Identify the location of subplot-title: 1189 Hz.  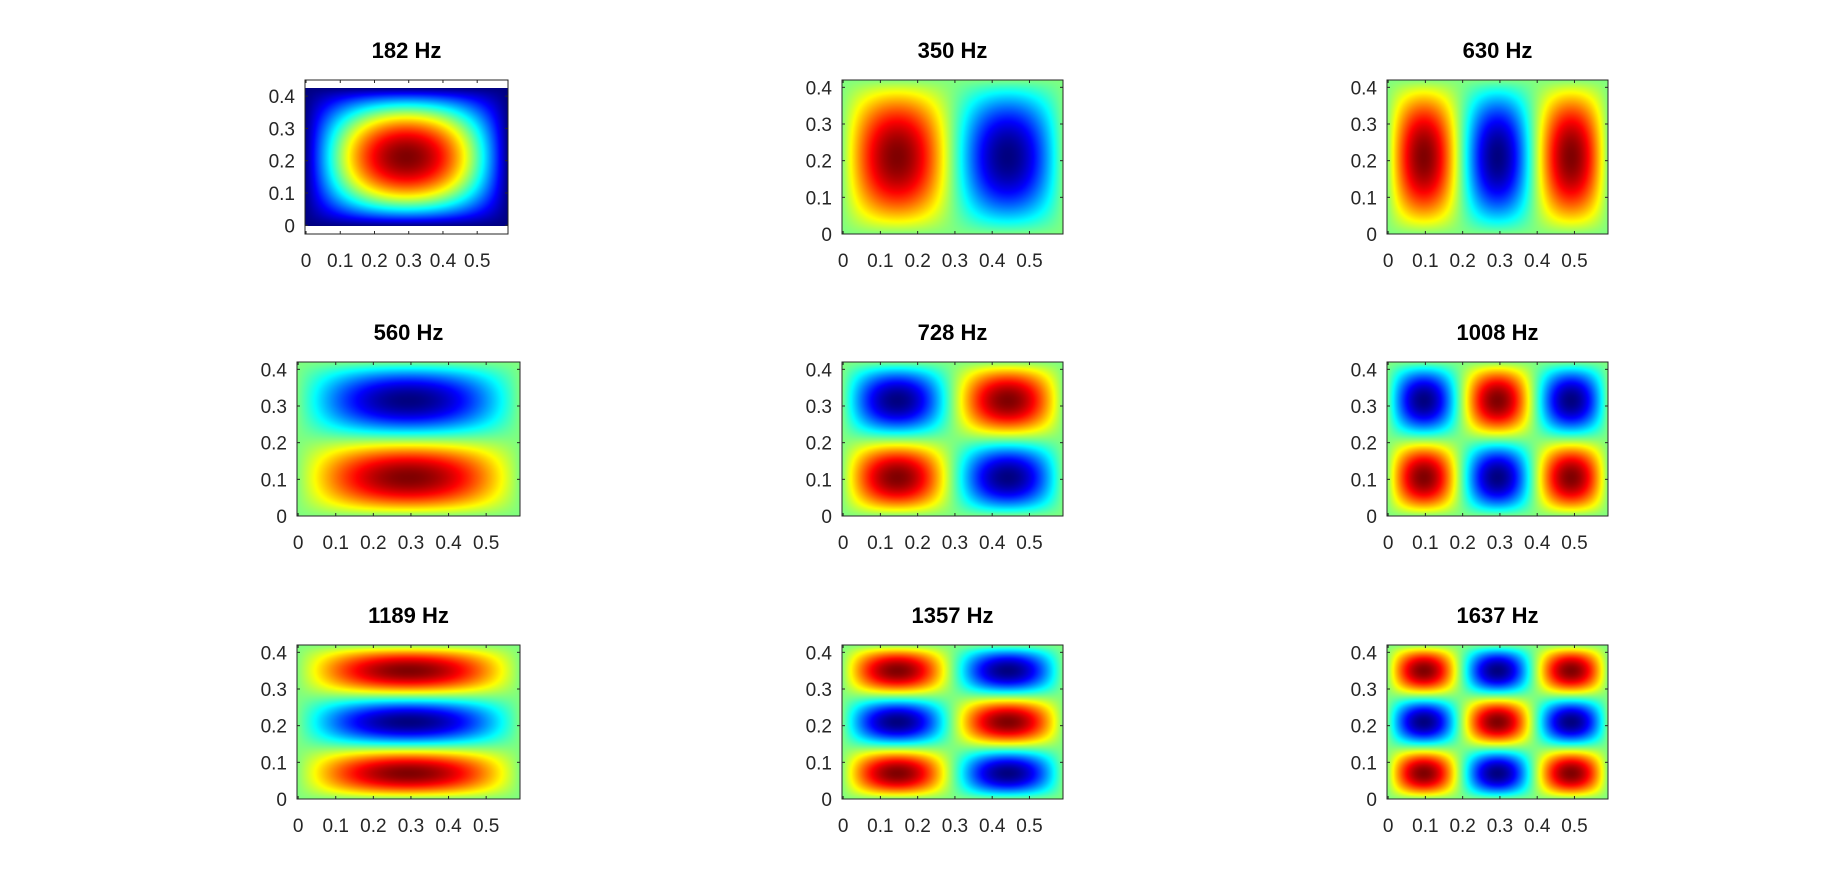
(408, 615).